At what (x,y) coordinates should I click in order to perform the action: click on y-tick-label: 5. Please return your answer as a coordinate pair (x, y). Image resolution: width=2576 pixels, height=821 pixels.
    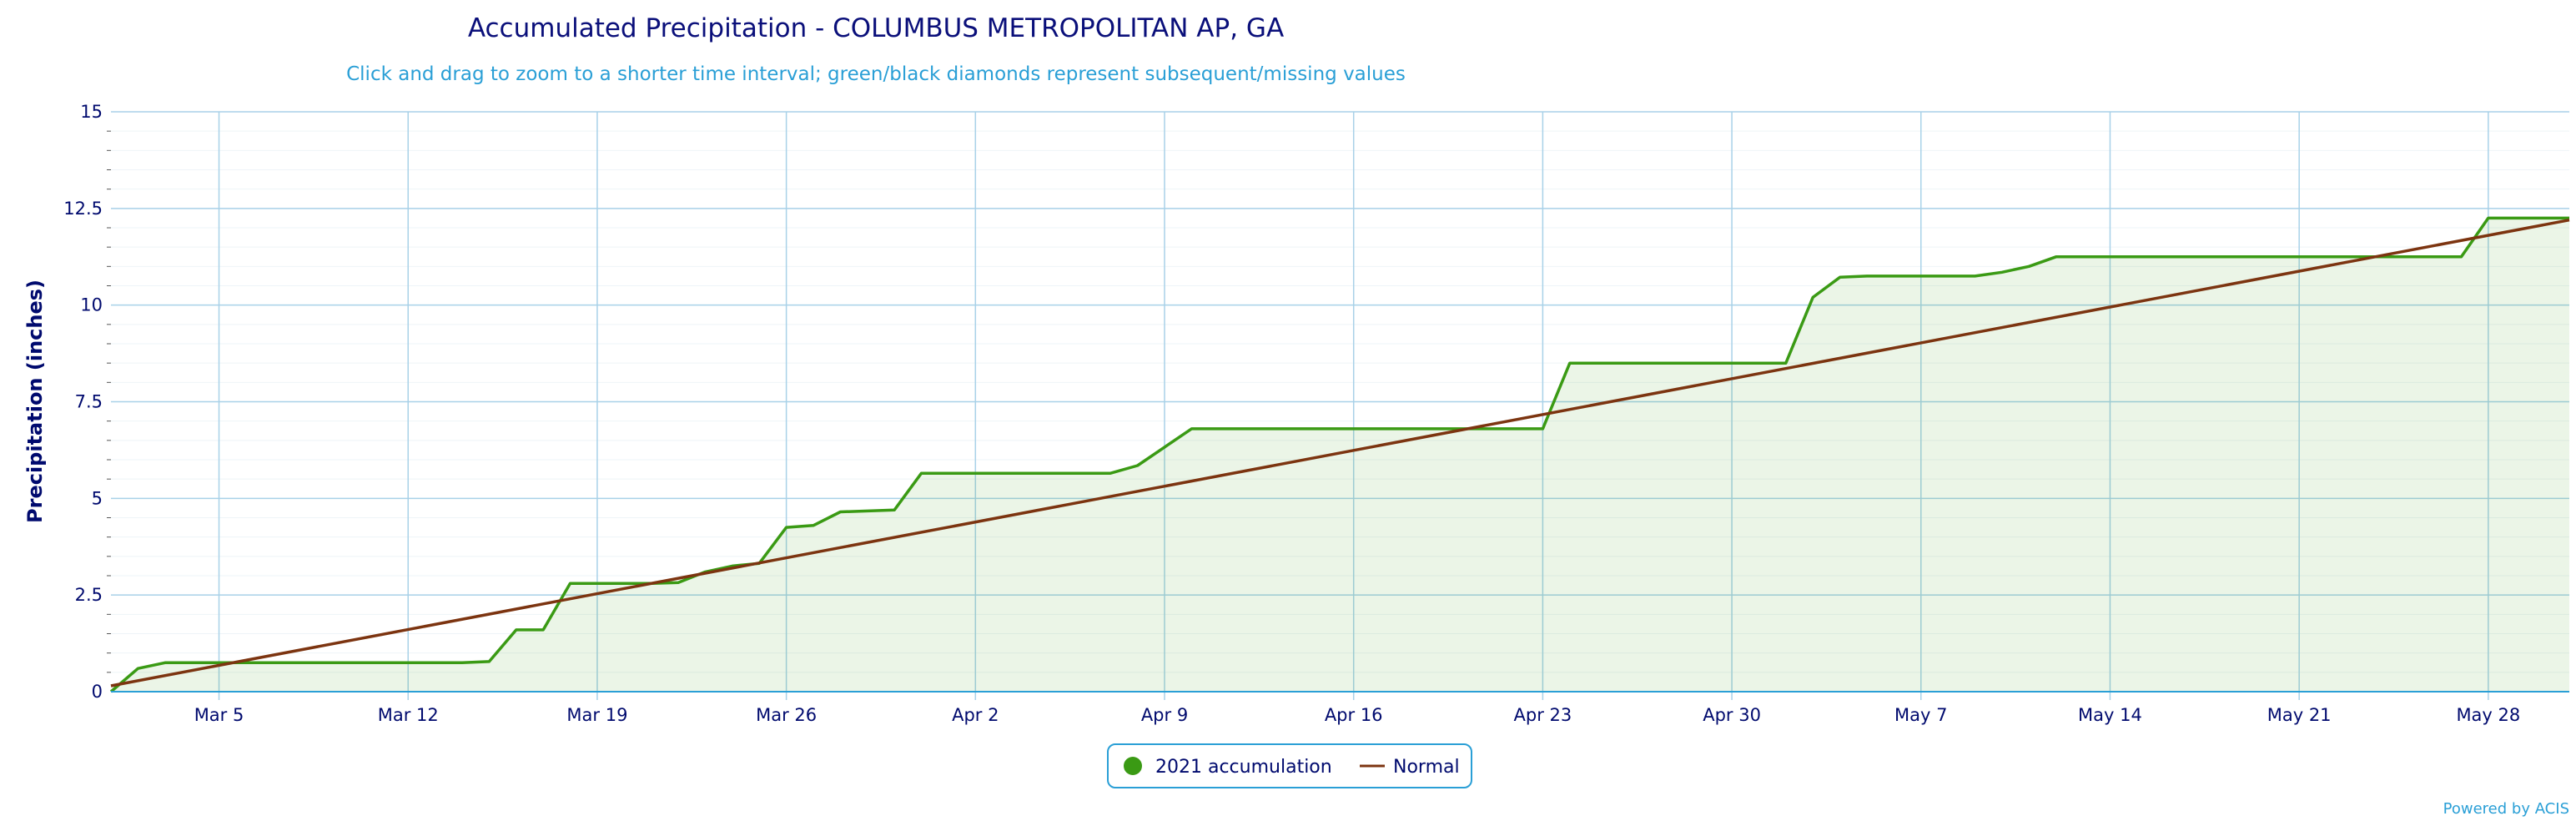
    Looking at the image, I should click on (97, 498).